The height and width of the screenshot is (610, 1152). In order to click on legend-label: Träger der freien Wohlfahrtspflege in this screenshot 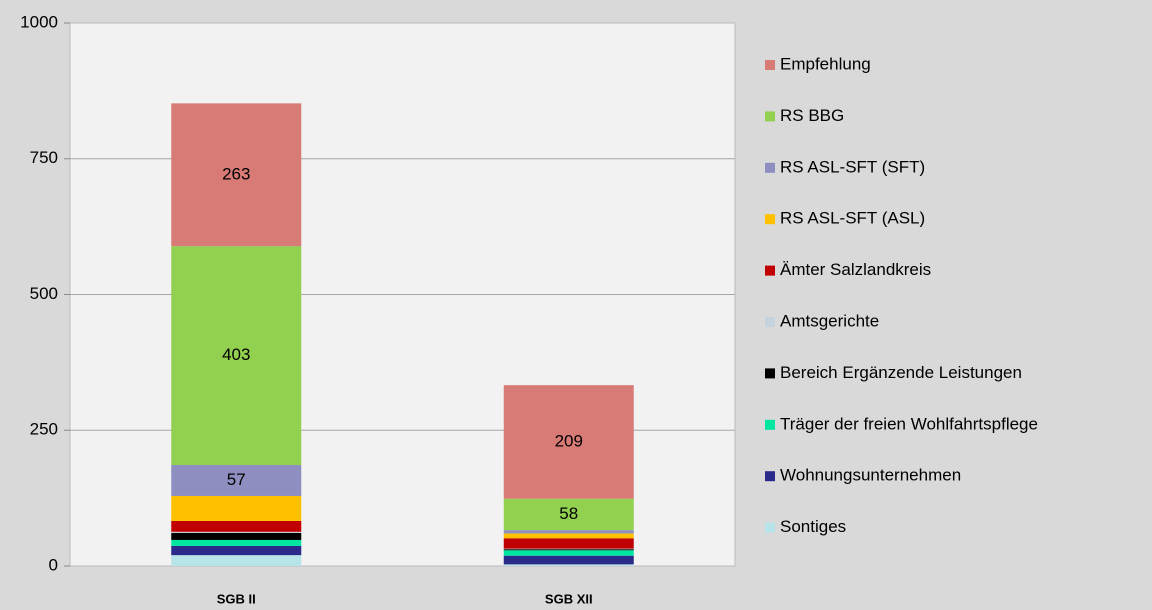, I will do `click(909, 423)`.